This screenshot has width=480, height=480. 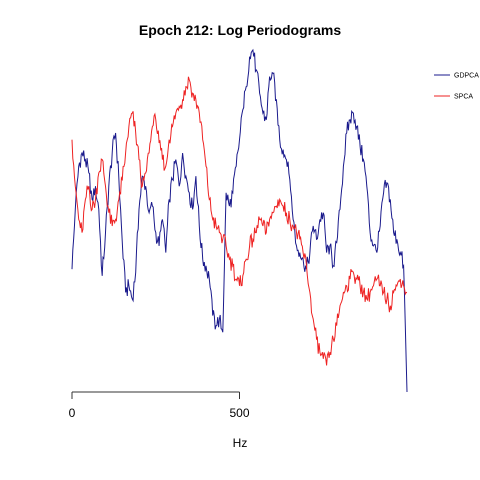 I want to click on chart-title: Epoch 212: Log Periodograms, so click(x=240, y=30).